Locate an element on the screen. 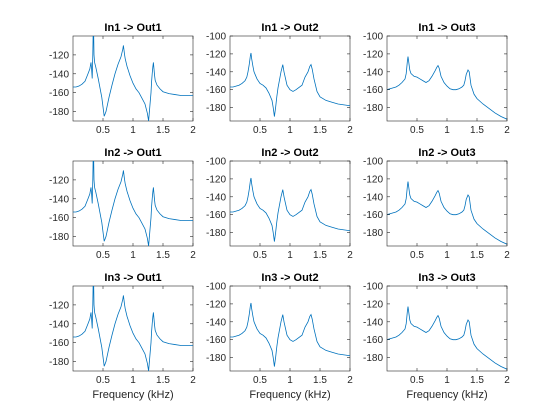  subplot-2-3: 0.5 1 1.5 2 -180 -160 -140 -120 -100 In2 -> Out3 is located at coordinates (436, 204).